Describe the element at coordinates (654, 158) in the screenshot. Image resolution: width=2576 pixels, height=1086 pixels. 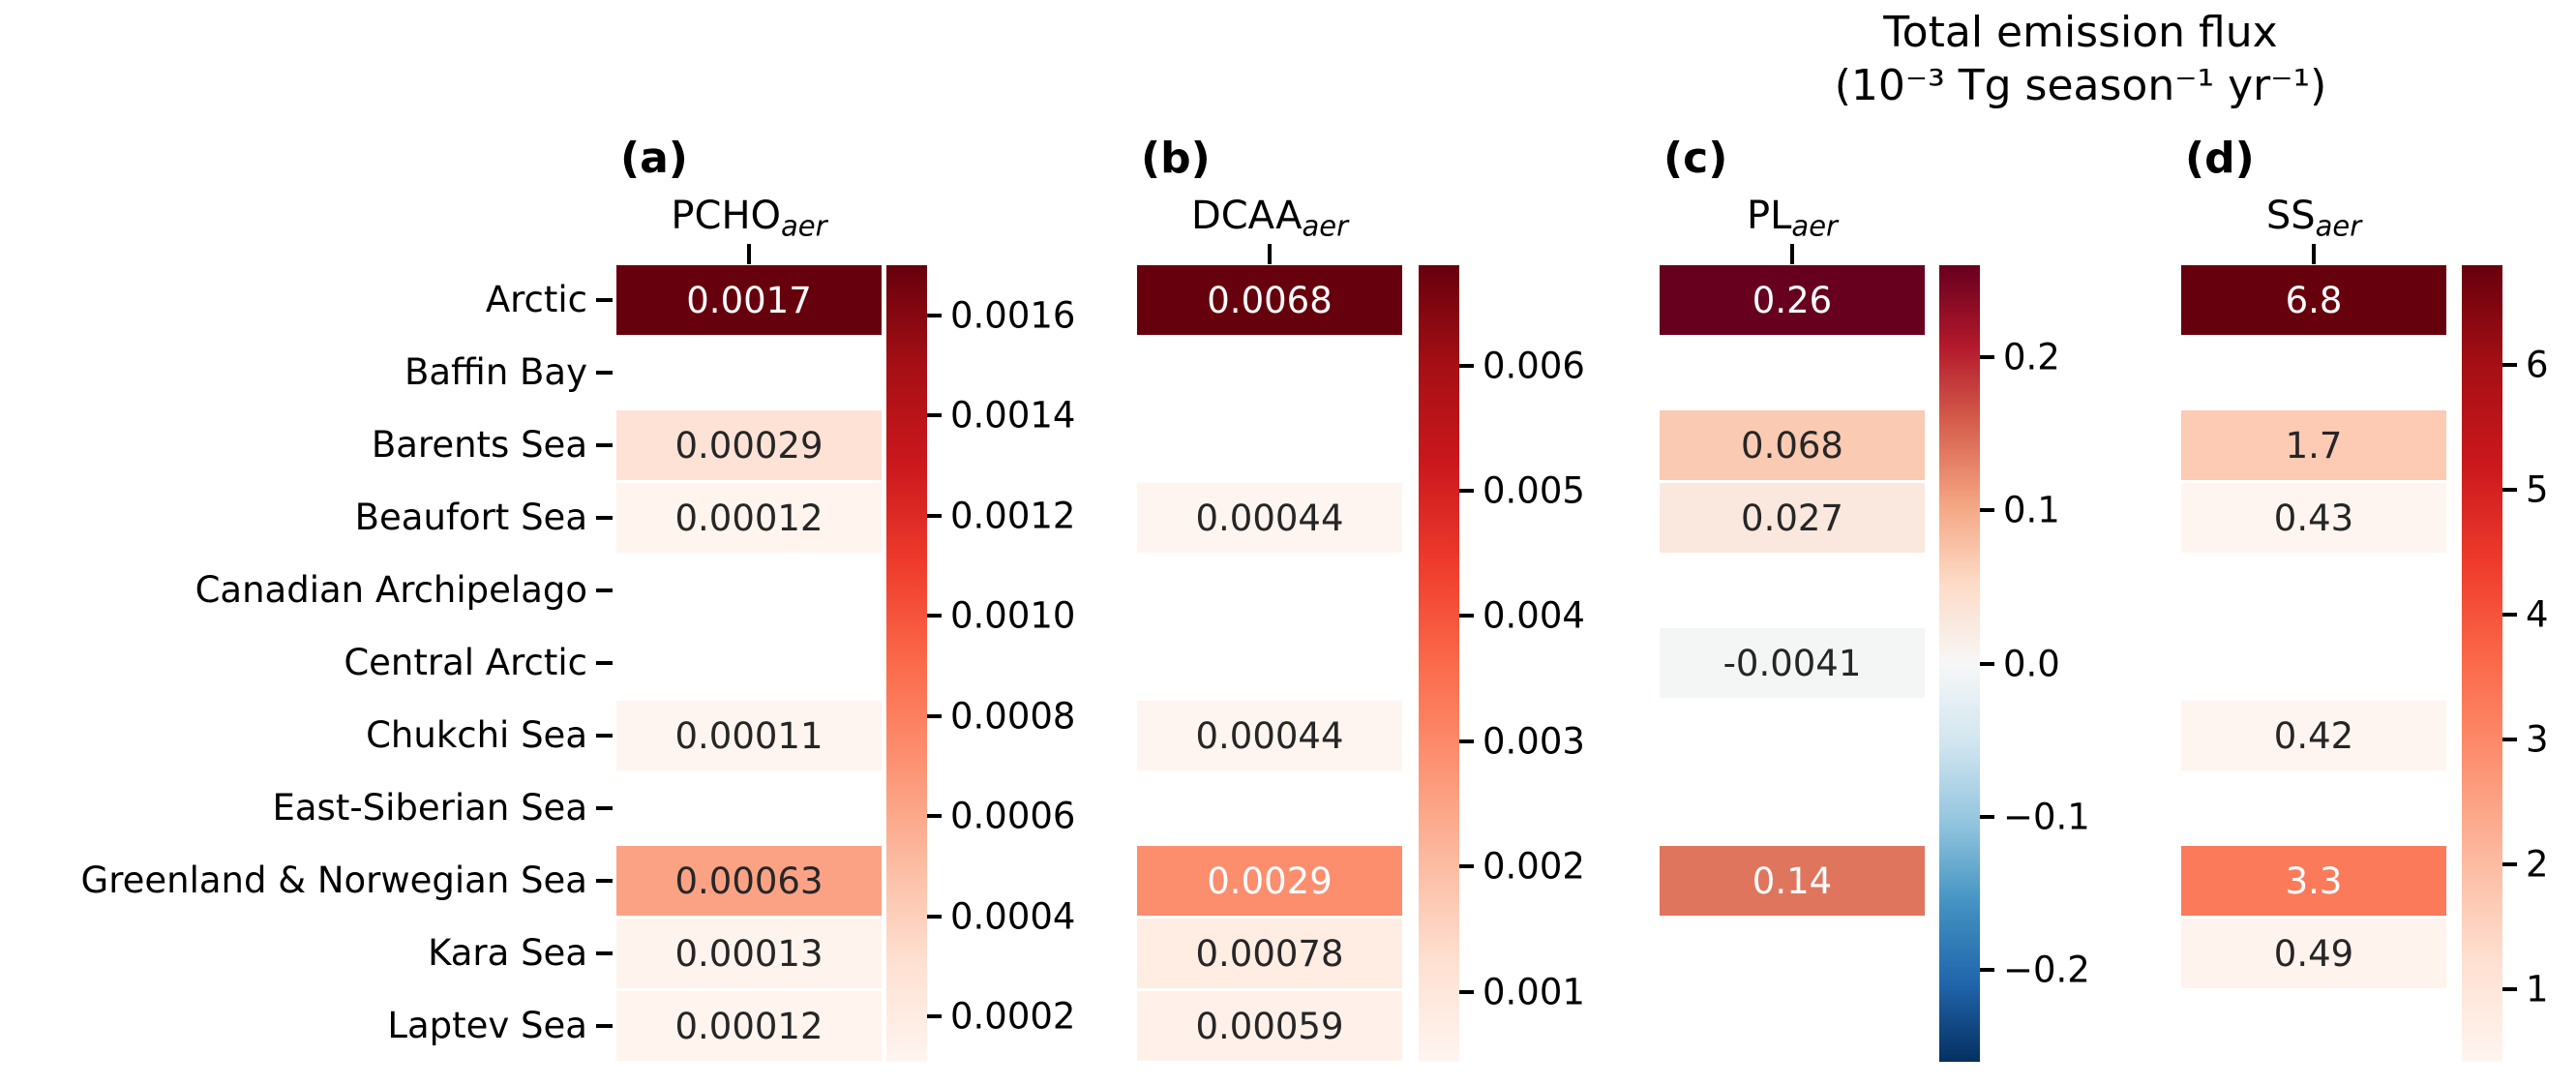
I see `panel-letter: (a)` at that location.